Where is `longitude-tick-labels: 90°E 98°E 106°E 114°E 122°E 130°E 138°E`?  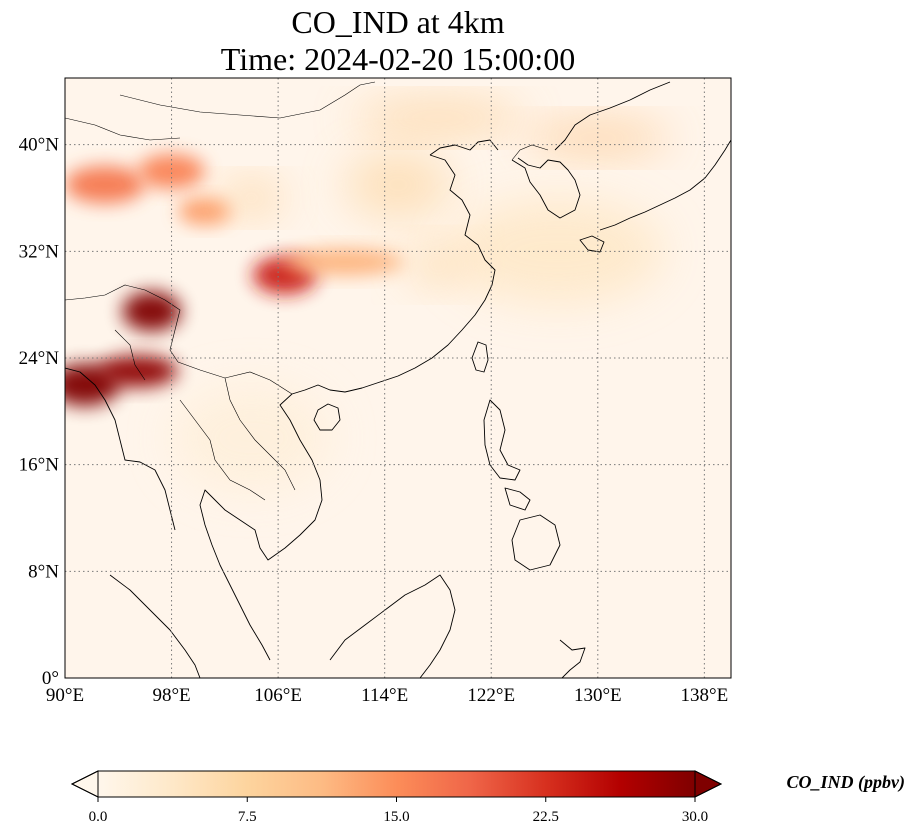
longitude-tick-labels: 90°E 98°E 106°E 114°E 122°E 130°E 138°E is located at coordinates (387, 695).